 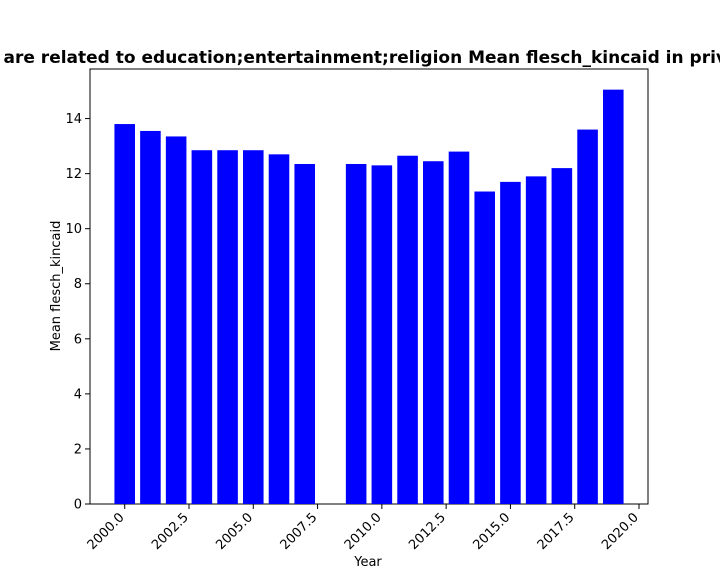 I want to click on y-tick-label: 10, so click(x=73, y=229).